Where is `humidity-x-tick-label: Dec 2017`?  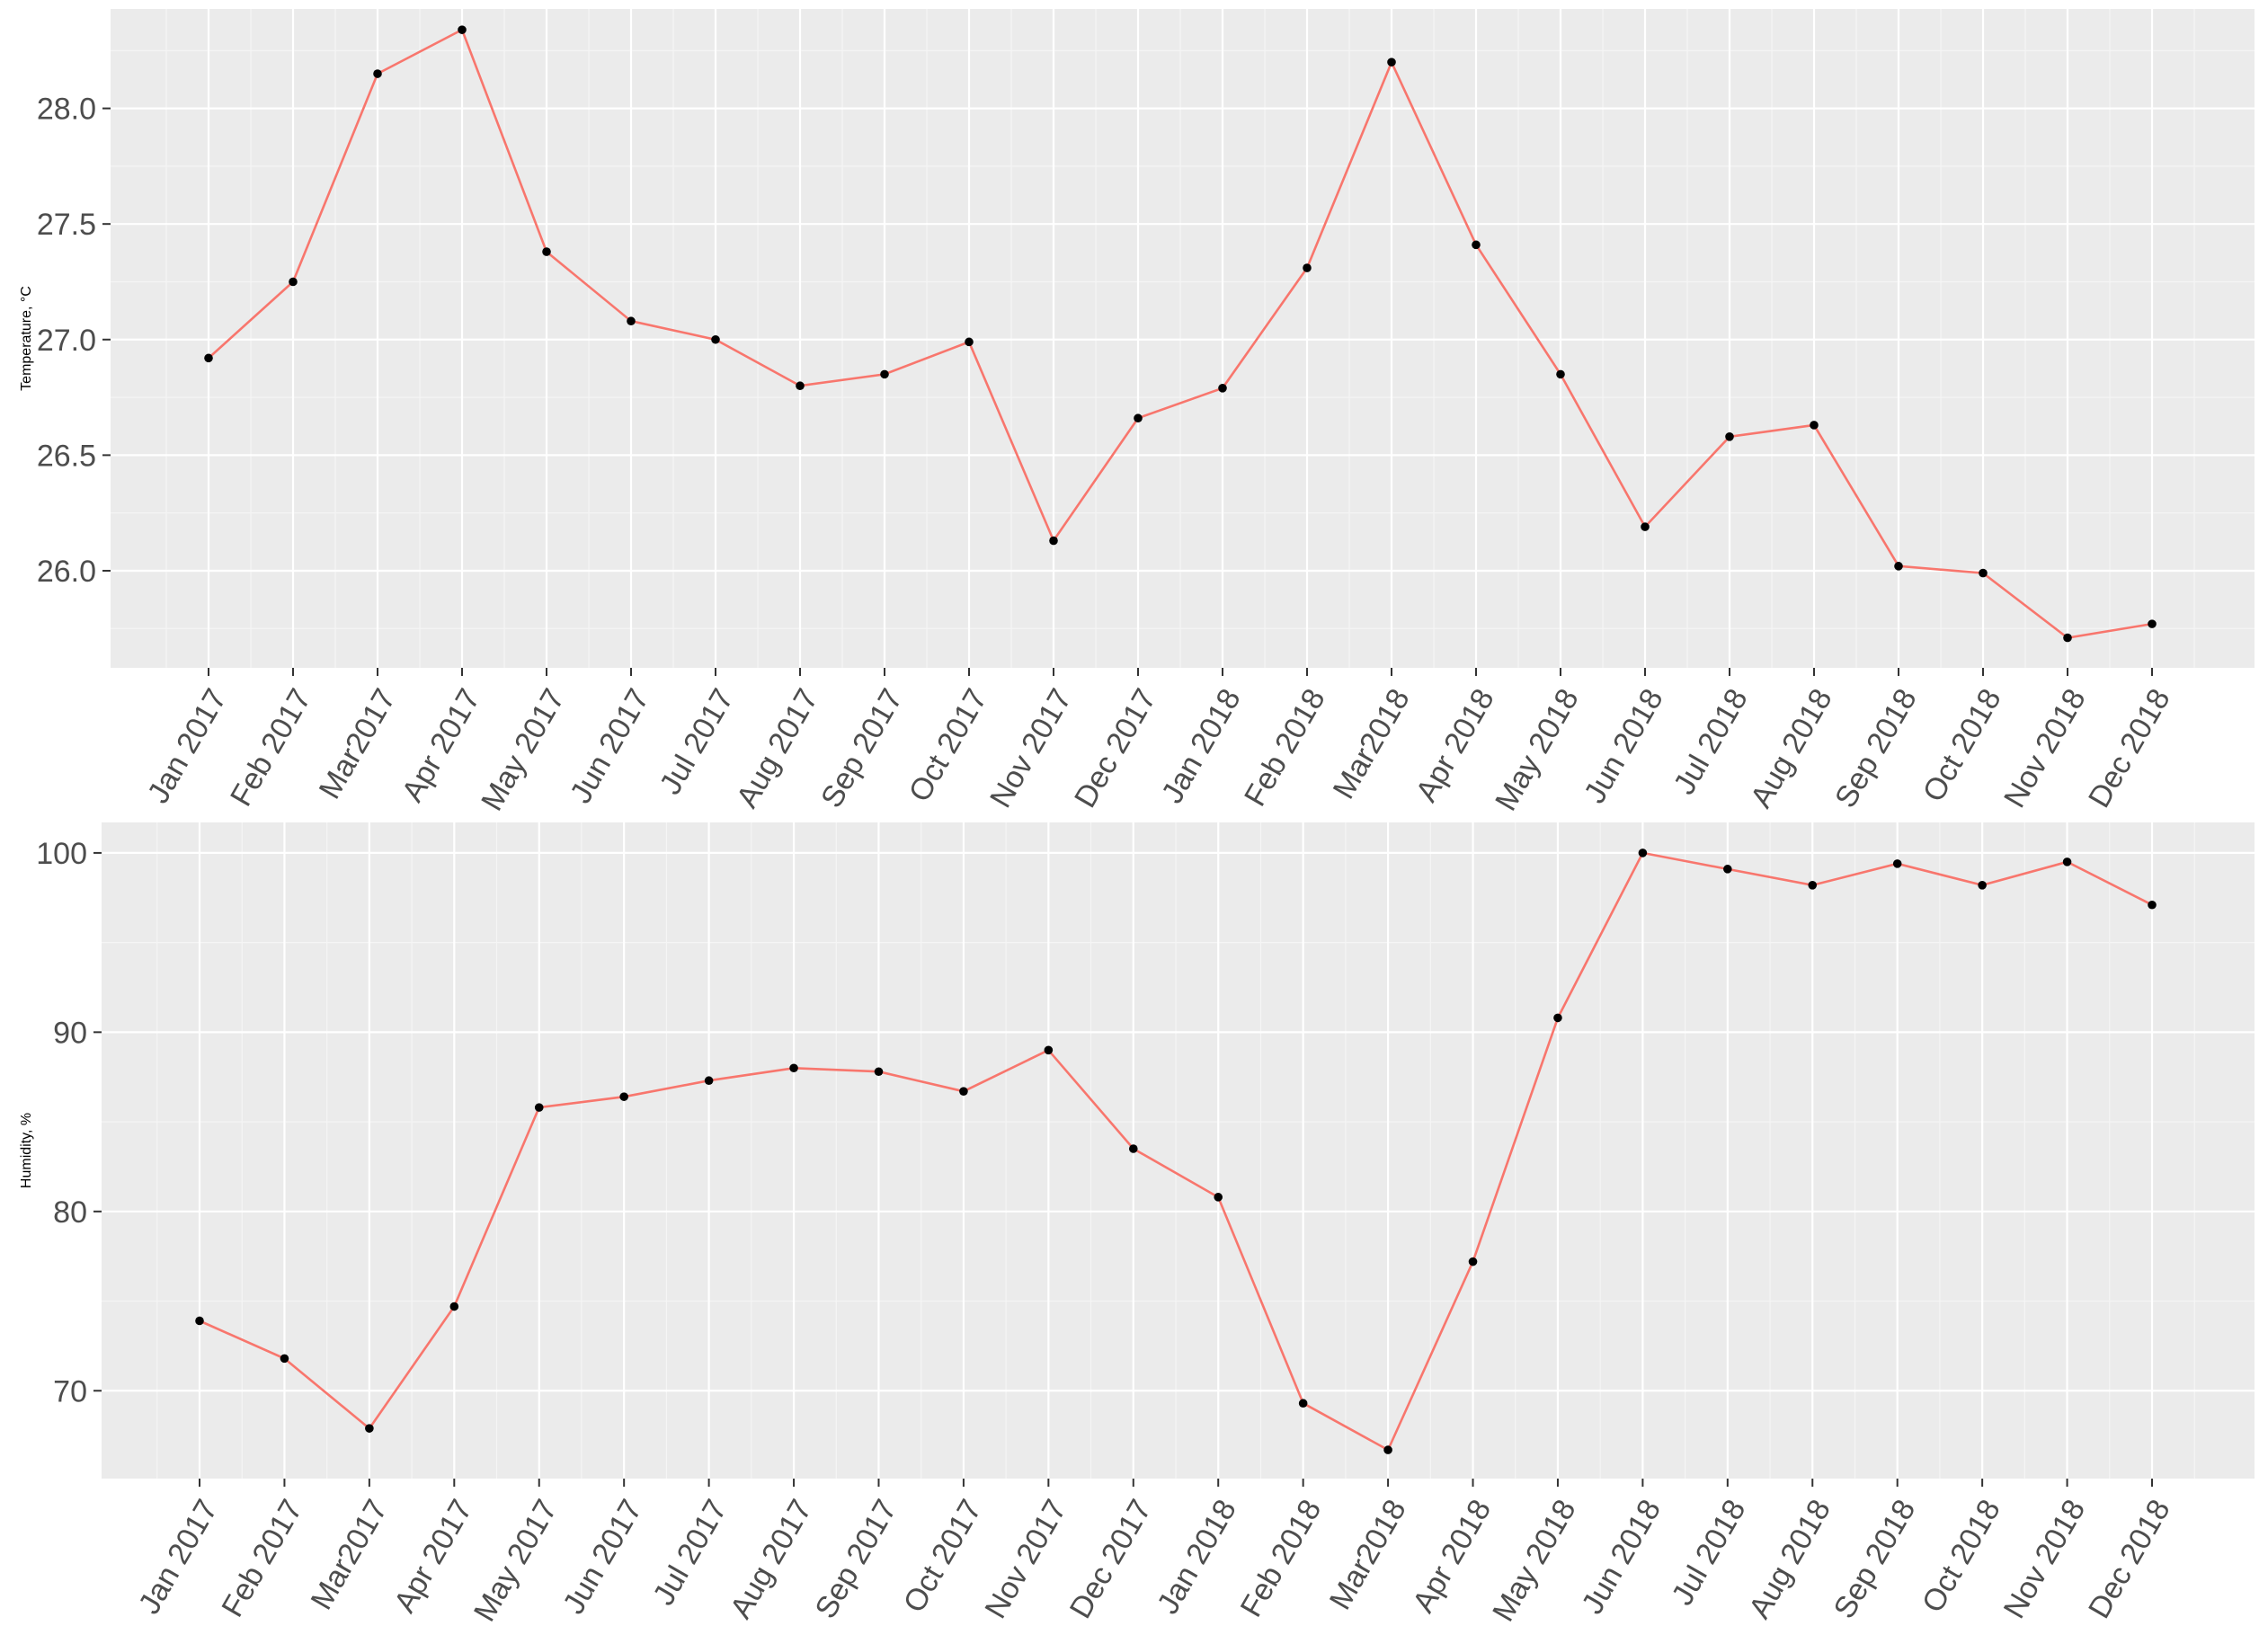 humidity-x-tick-label: Dec 2017 is located at coordinates (1111, 1559).